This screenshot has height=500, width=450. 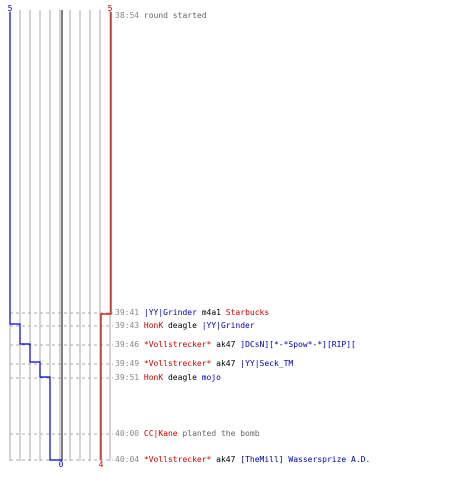 I want to click on event-row: 40:00 CC|Kane planted the bomb, so click(x=187, y=434).